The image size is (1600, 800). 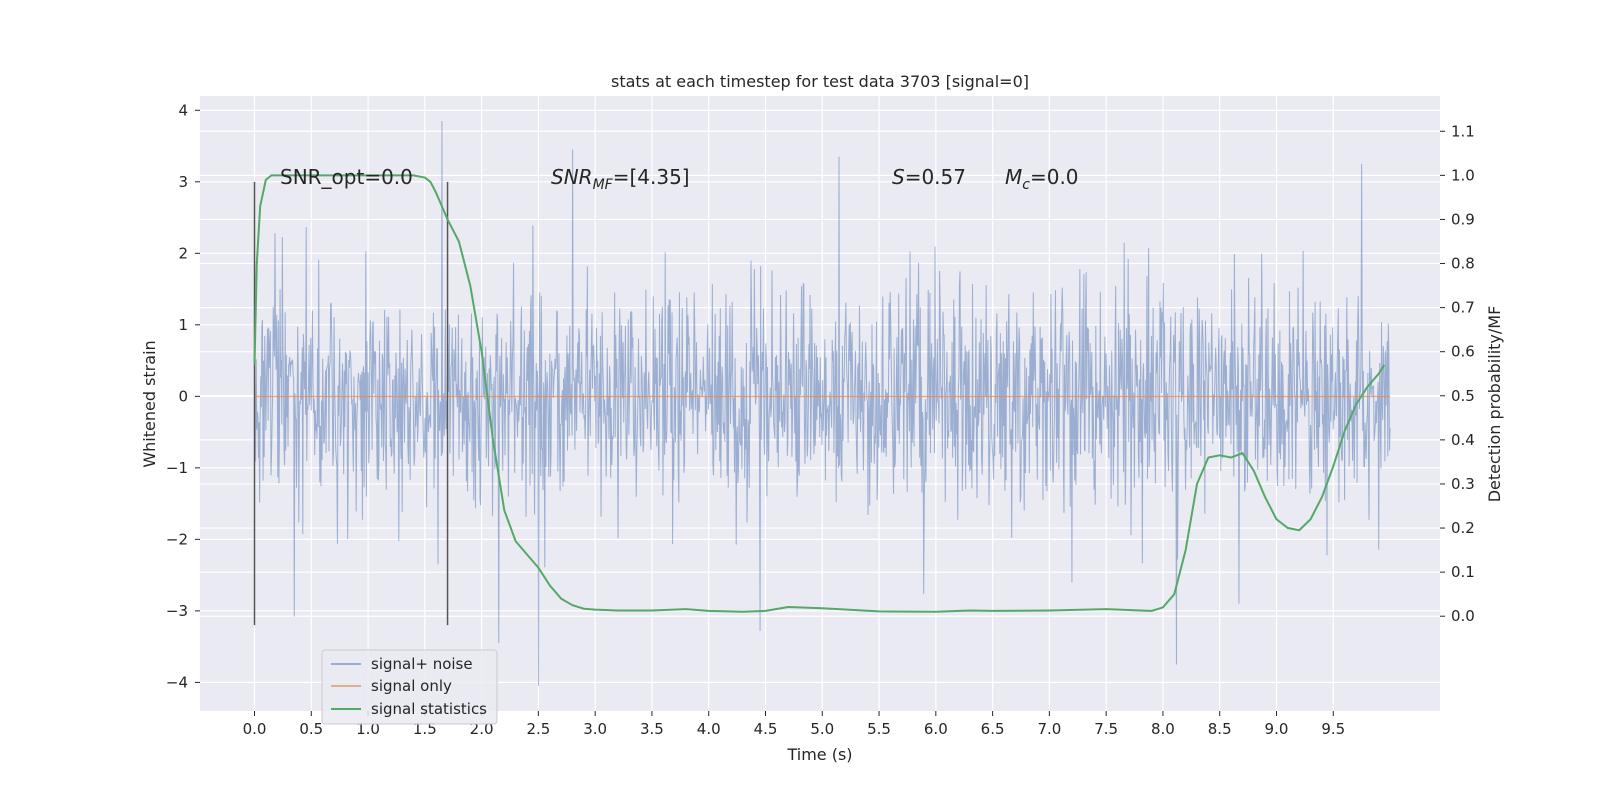 I want to click on x-tick-label-15: 7.5, so click(x=1106, y=729).